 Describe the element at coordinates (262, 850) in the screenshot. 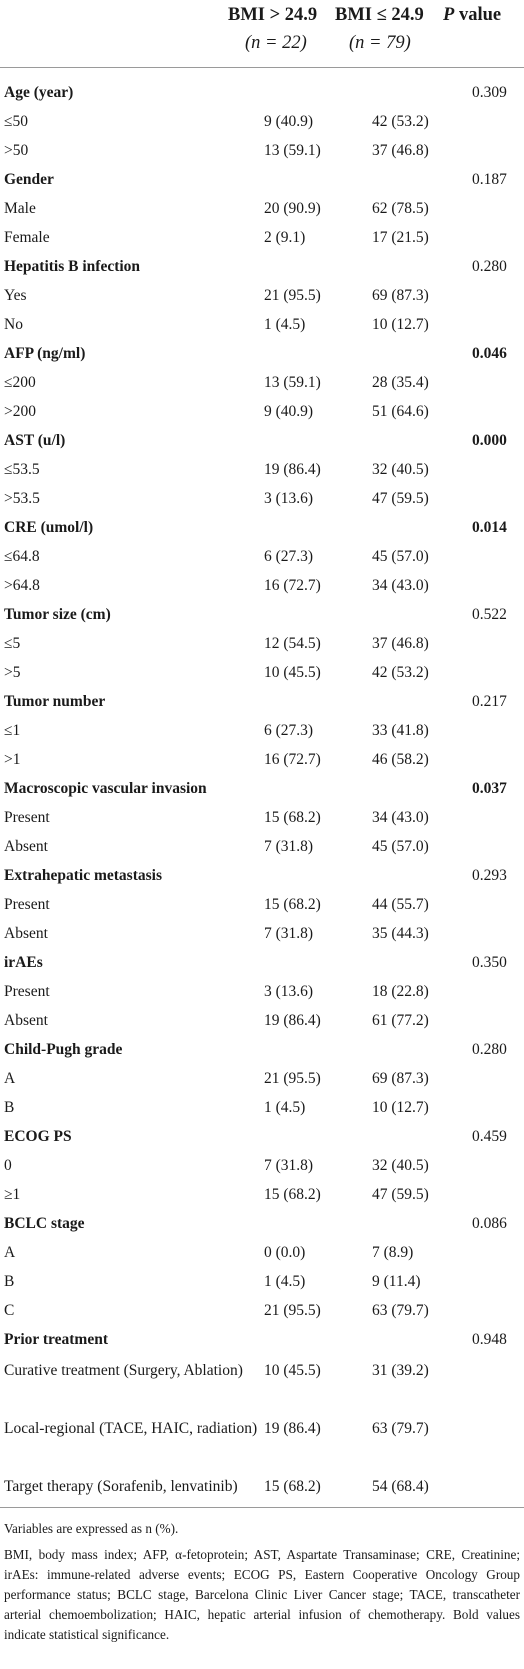

I see `table-row: Absent 7 (31.8) 45 (57.0)` at that location.